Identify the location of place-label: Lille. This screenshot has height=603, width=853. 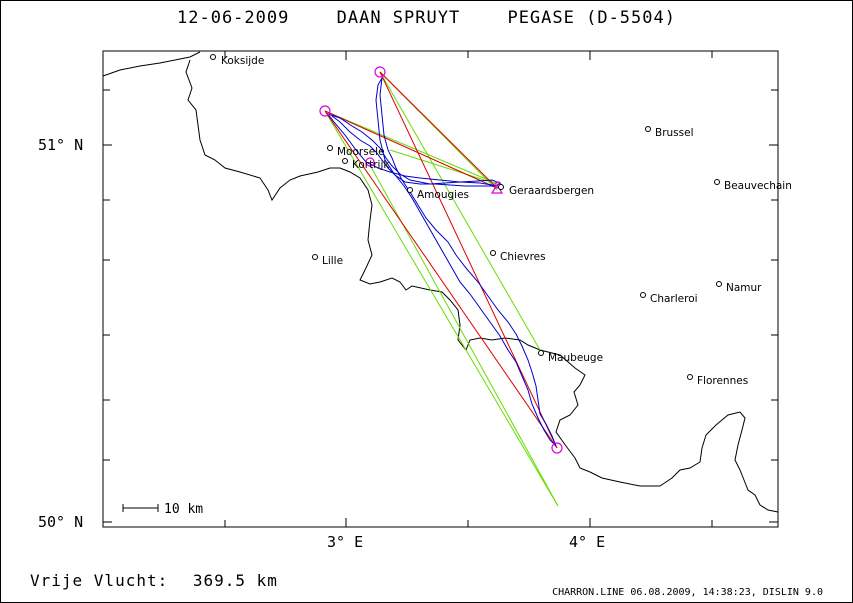
(332, 261).